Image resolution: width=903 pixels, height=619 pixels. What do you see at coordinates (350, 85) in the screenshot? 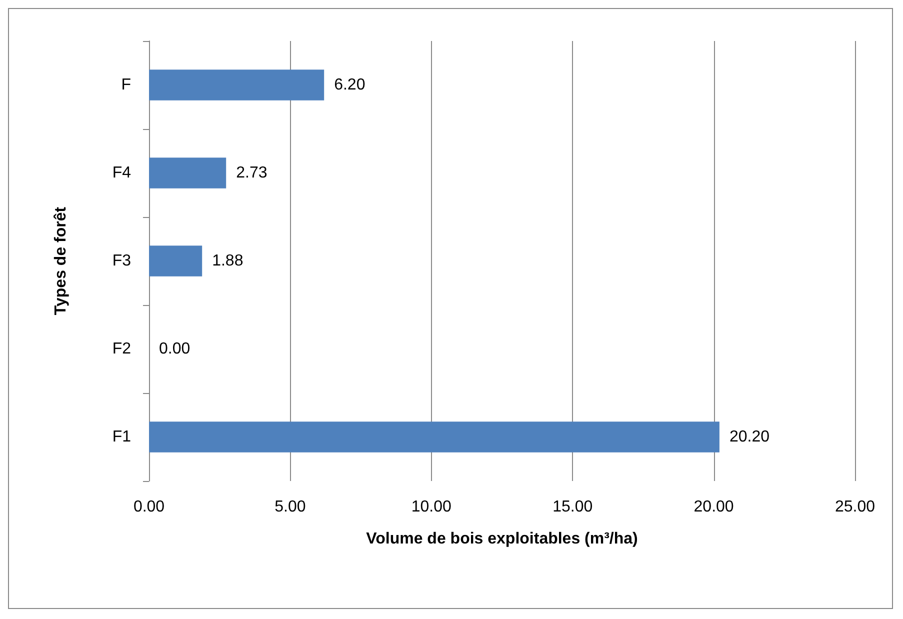
I see `data-label: 6.20` at bounding box center [350, 85].